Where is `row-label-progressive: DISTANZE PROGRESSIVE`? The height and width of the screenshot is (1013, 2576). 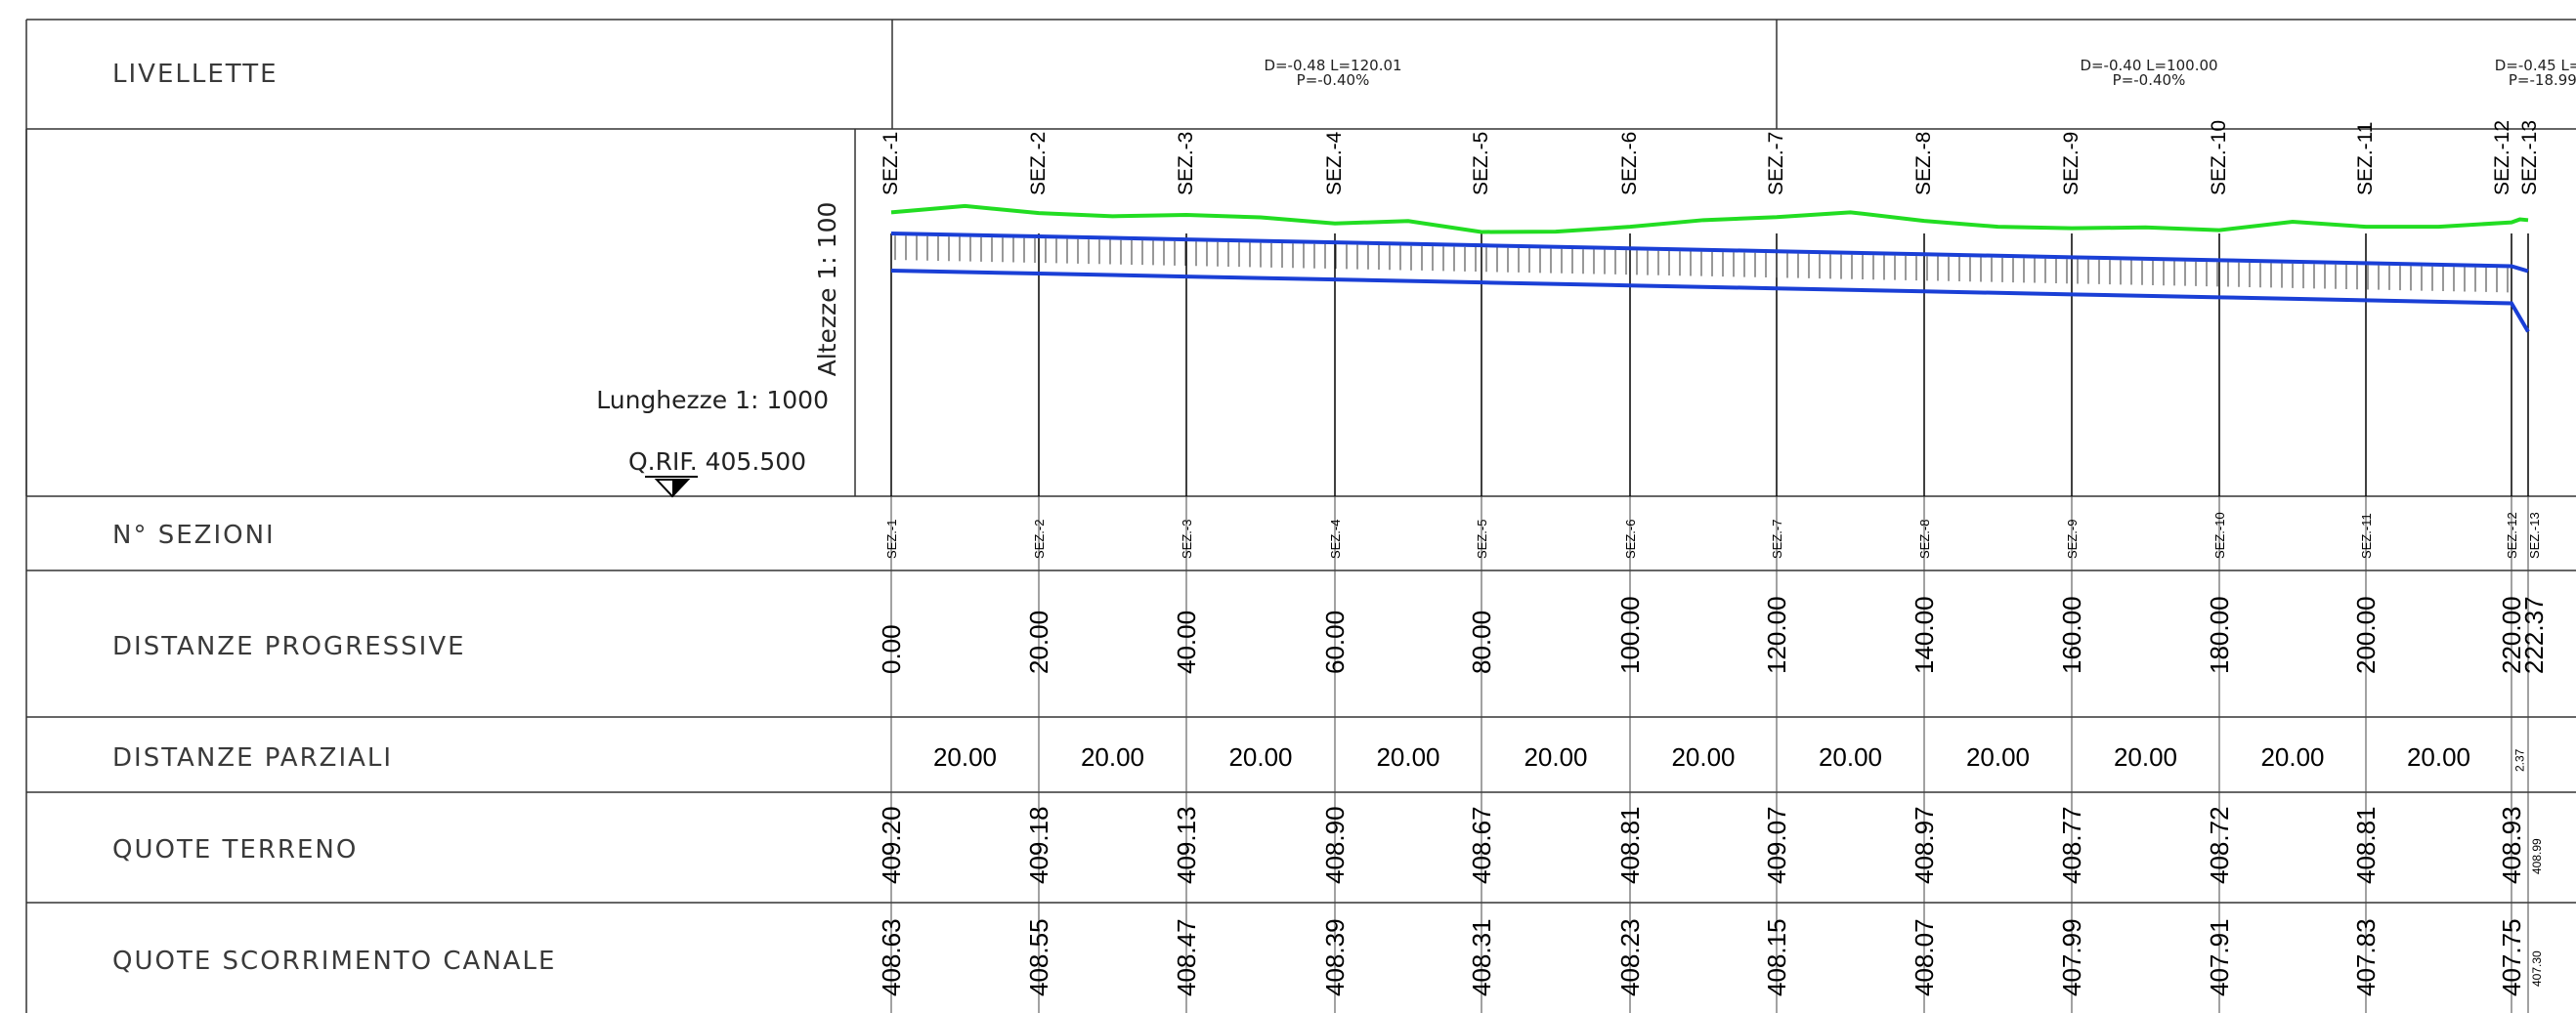
row-label-progressive: DISTANZE PROGRESSIVE is located at coordinates (289, 646).